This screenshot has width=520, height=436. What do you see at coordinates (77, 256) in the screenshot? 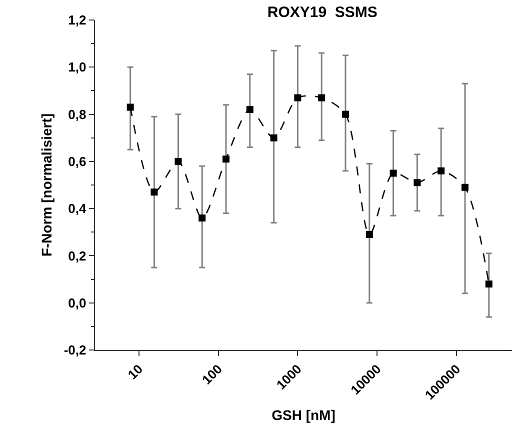
I see `y-tick-label: 0,2` at bounding box center [77, 256].